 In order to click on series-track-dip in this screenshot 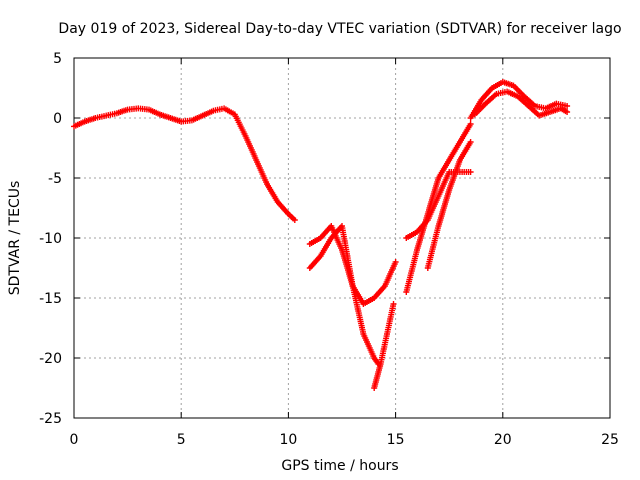, I will do `click(344, 295)`.